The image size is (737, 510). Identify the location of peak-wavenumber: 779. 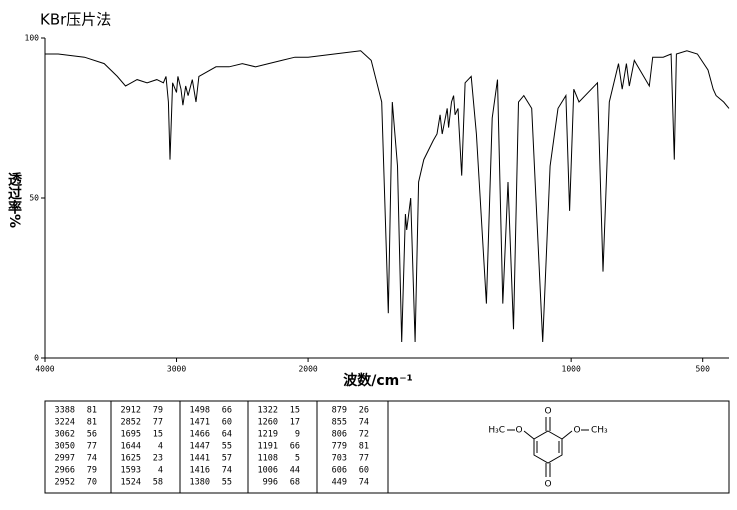
(339, 447).